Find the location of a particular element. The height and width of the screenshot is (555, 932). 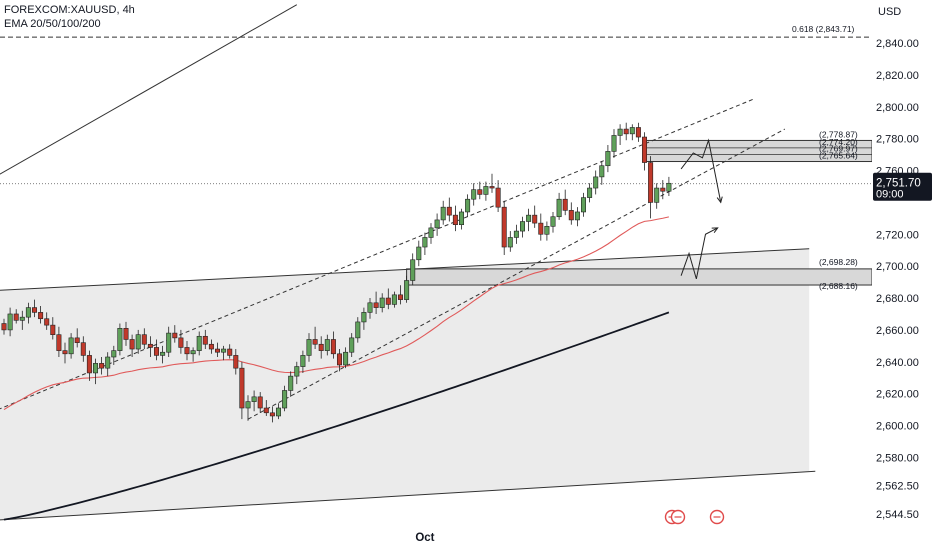

projection-arrow-upper is located at coordinates (701, 170).